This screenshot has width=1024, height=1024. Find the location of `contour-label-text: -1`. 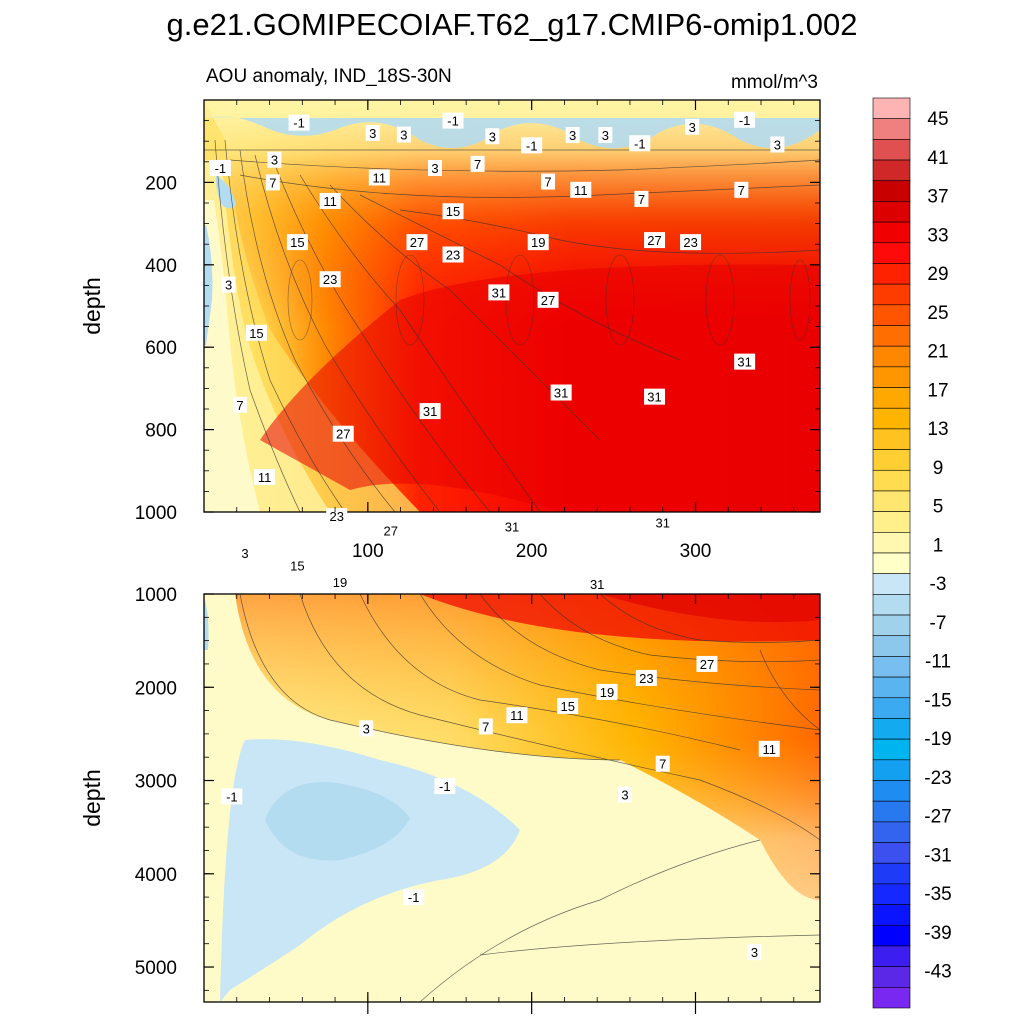

contour-label-text: -1 is located at coordinates (221, 168).